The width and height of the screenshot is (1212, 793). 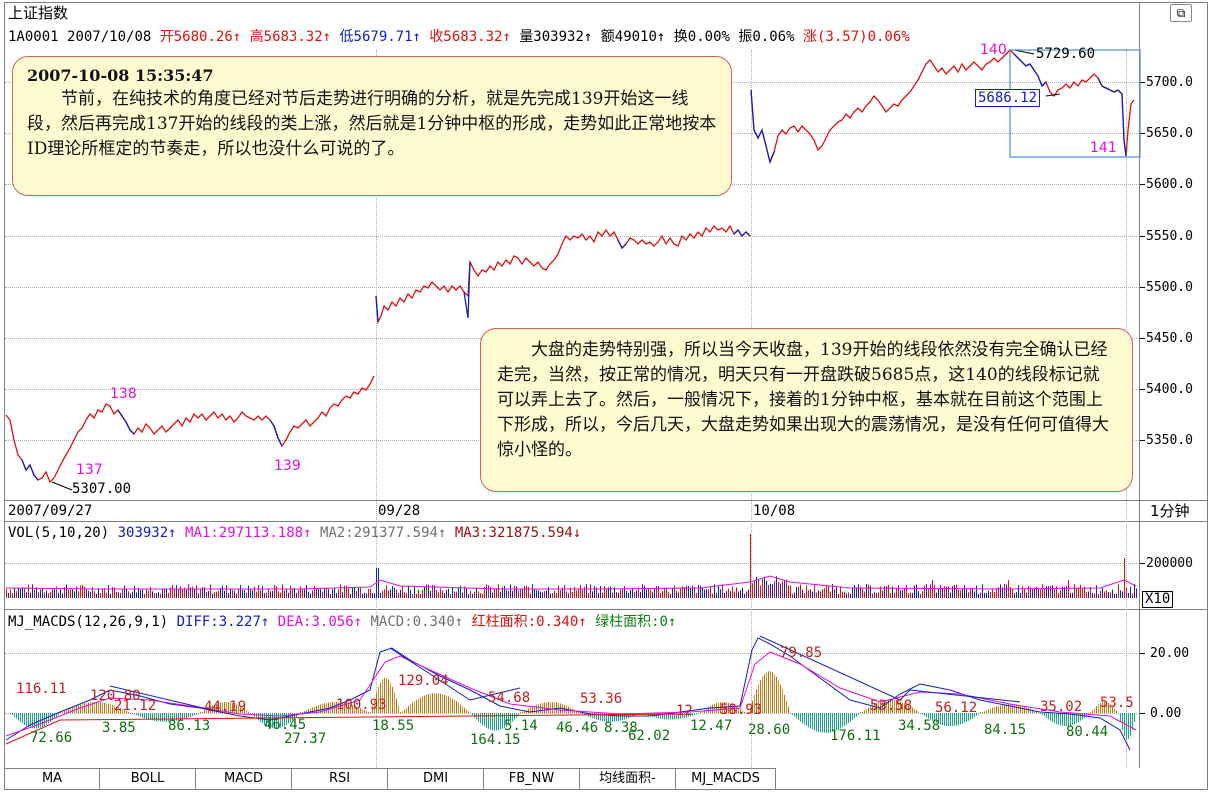 What do you see at coordinates (343, 729) in the screenshot?
I see `macd-trend-line` at bounding box center [343, 729].